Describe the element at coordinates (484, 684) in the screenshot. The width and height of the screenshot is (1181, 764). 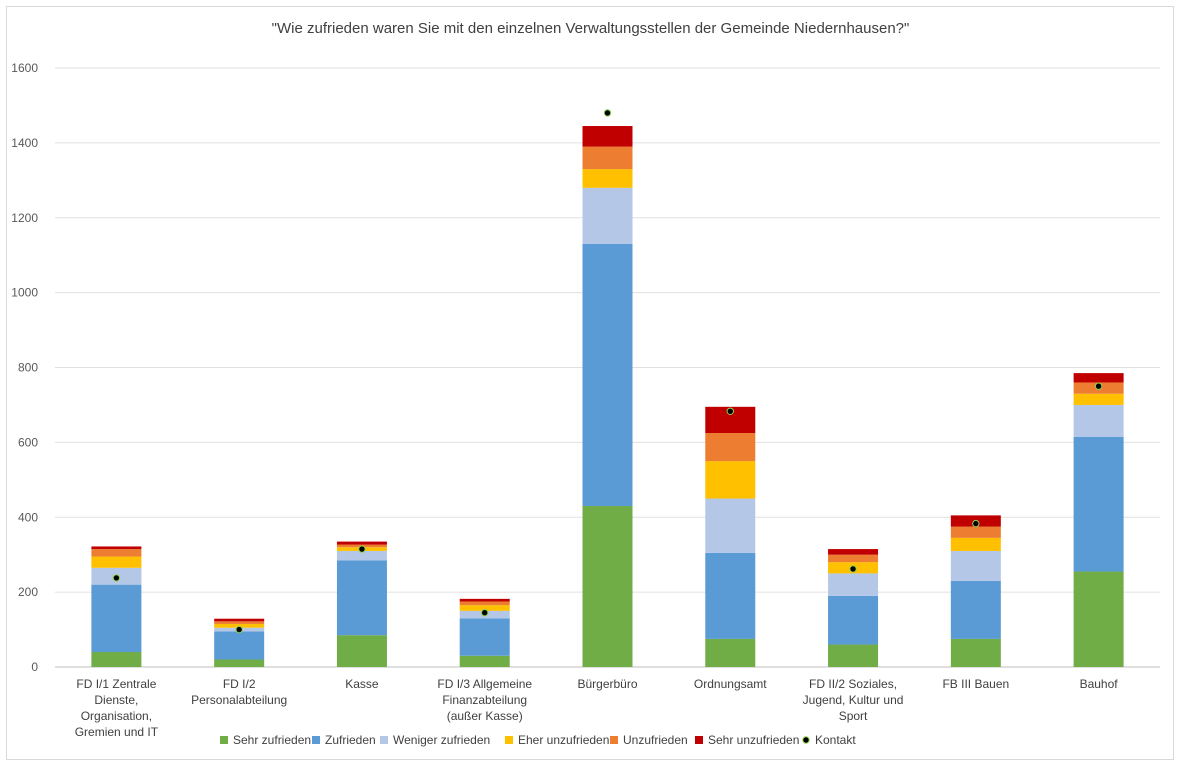
I see `category-label: FD I/3 Allgemeine` at that location.